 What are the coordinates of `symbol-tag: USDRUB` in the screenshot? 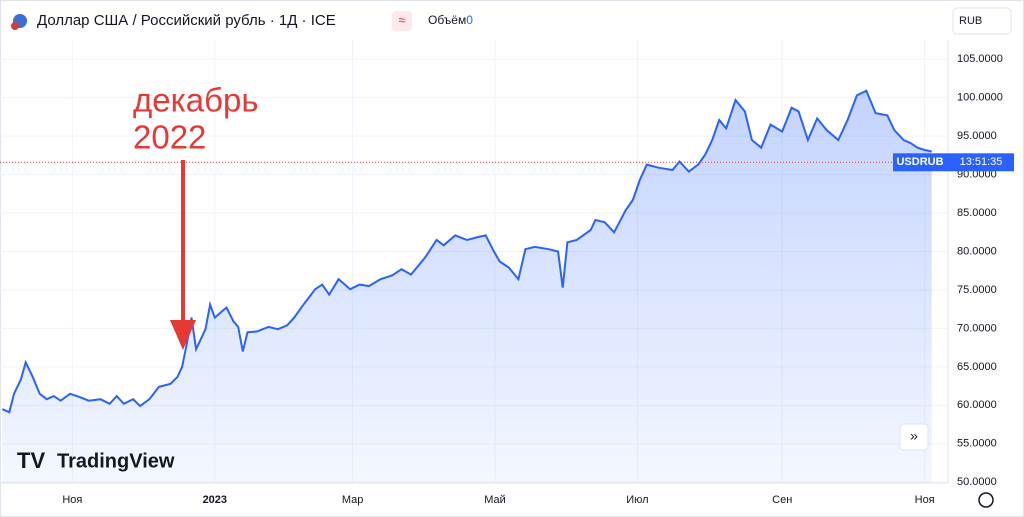 It's located at (919, 162).